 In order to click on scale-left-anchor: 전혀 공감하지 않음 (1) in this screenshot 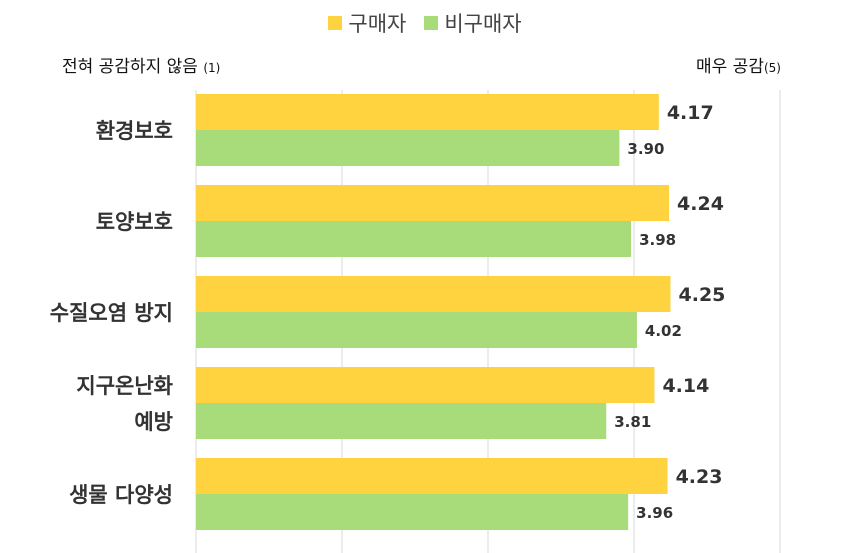, I will do `click(141, 64)`.